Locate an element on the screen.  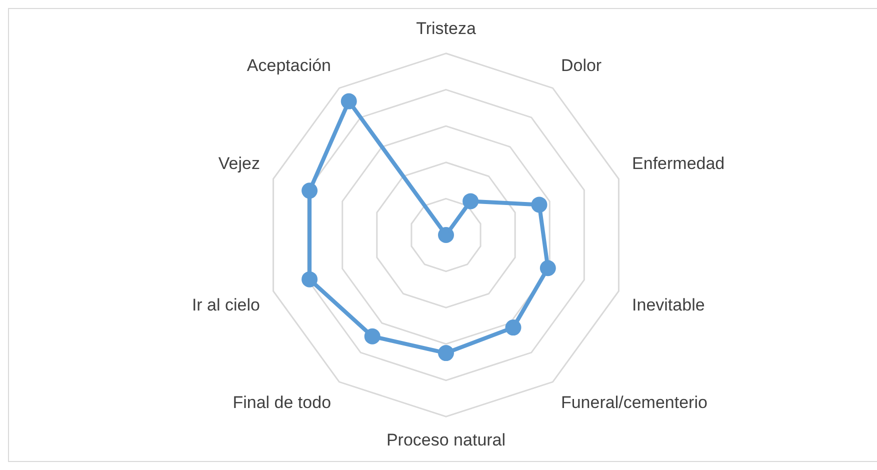
spoke-label: Proceso natural is located at coordinates (446, 440).